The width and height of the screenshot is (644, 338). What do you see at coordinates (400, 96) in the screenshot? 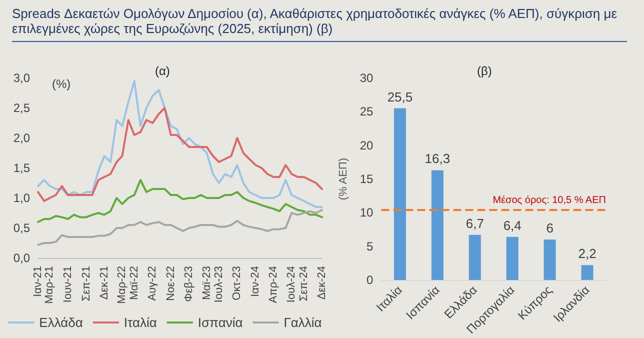
I see `data-label: 25,5` at bounding box center [400, 96].